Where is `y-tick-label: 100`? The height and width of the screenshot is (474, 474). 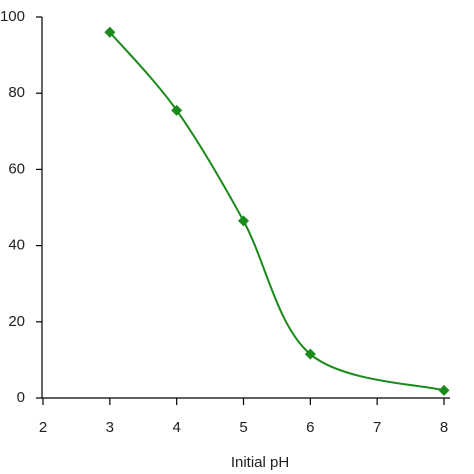 y-tick-label: 100 is located at coordinates (12, 16).